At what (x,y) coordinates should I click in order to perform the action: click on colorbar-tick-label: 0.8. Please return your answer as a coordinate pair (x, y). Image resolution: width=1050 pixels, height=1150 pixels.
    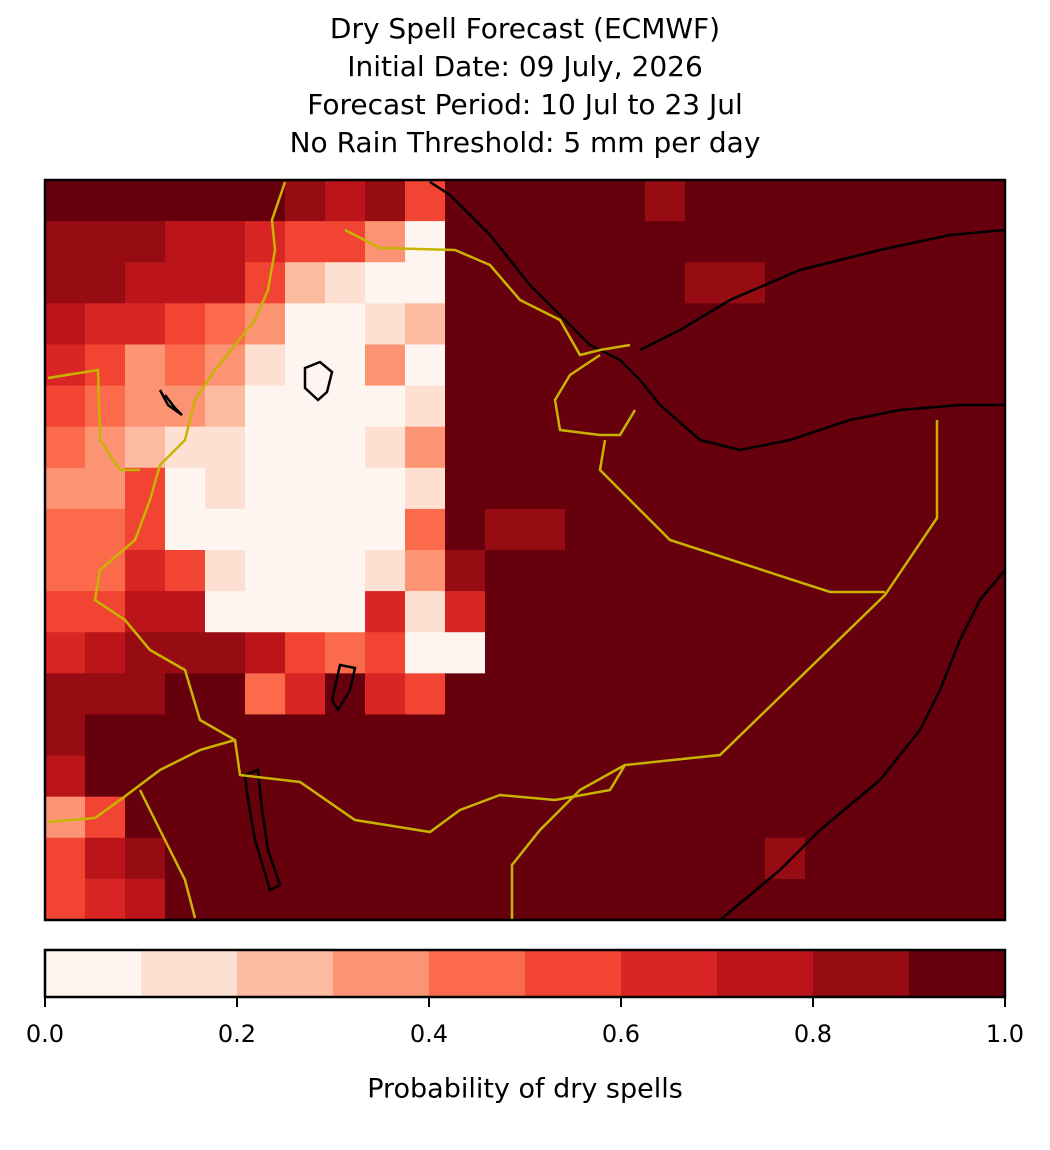
    Looking at the image, I should click on (813, 1034).